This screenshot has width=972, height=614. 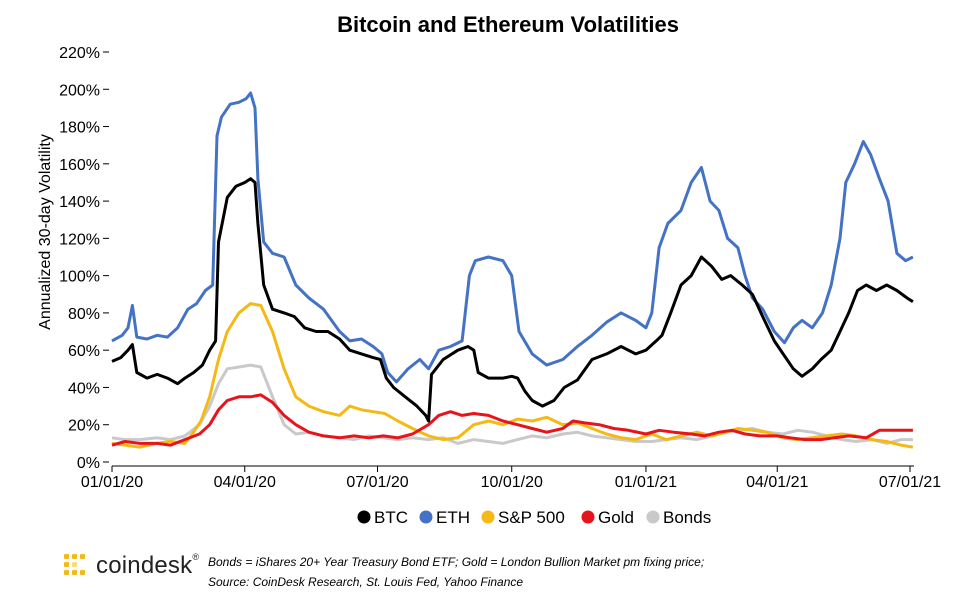 What do you see at coordinates (910, 482) in the screenshot?
I see `x-tick-label: 07/01/21` at bounding box center [910, 482].